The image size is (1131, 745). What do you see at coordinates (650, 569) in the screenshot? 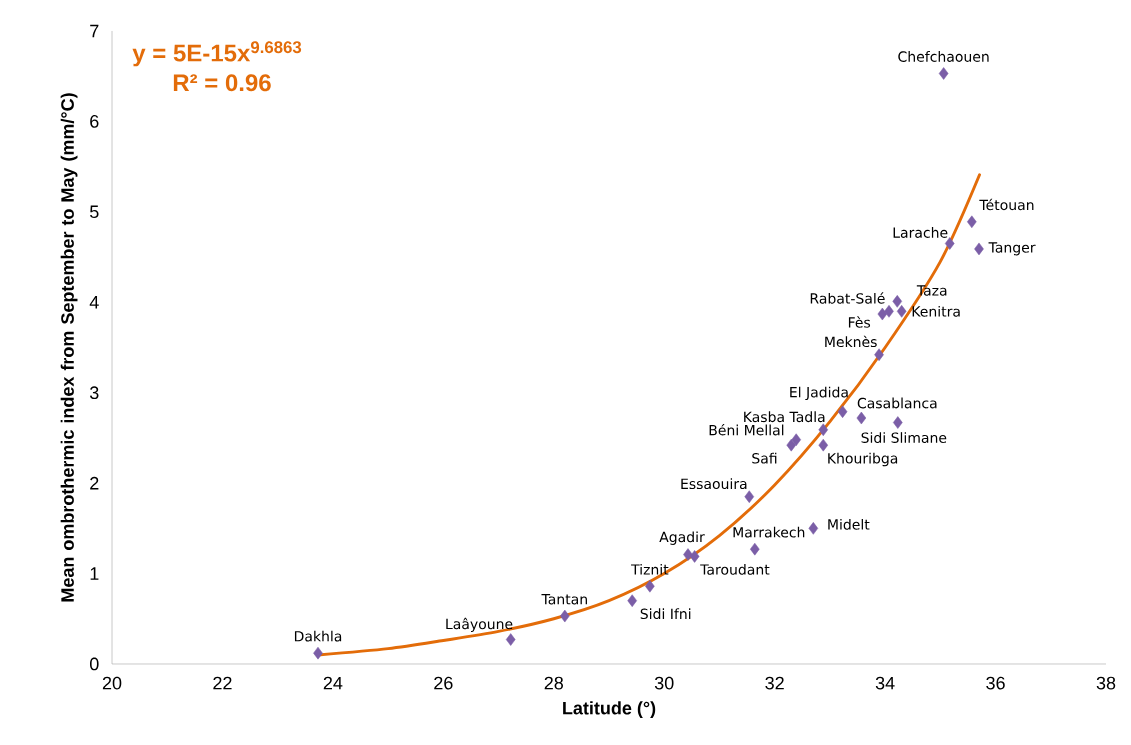
I see `annotation: Tiznit` at bounding box center [650, 569].